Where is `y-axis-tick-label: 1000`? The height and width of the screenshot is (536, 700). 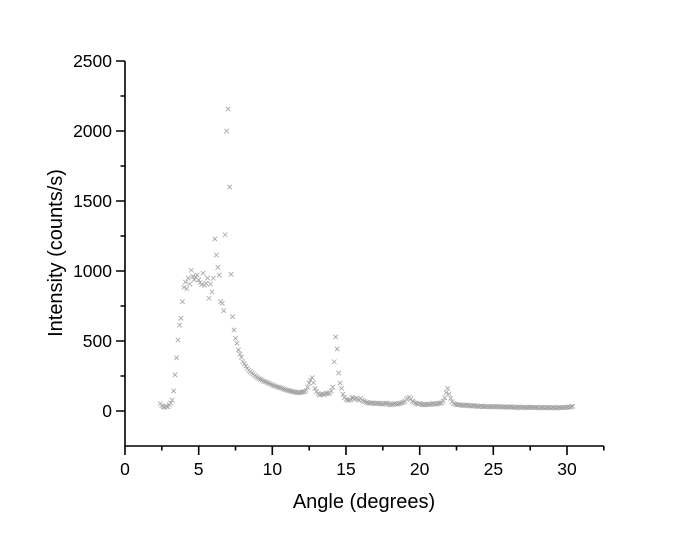
y-axis-tick-label: 1000 is located at coordinates (92, 271).